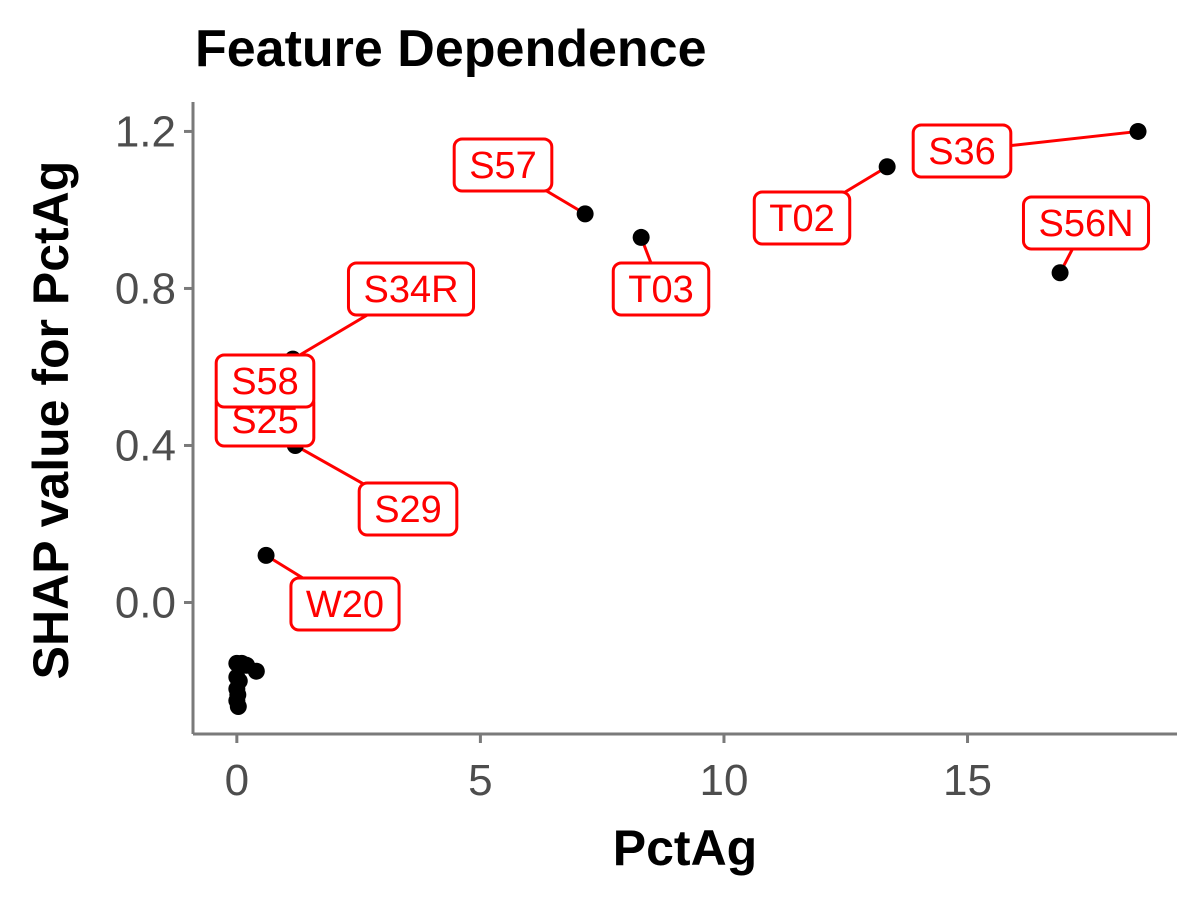 The width and height of the screenshot is (1200, 900). I want to click on x-tick-label: 0, so click(237, 780).